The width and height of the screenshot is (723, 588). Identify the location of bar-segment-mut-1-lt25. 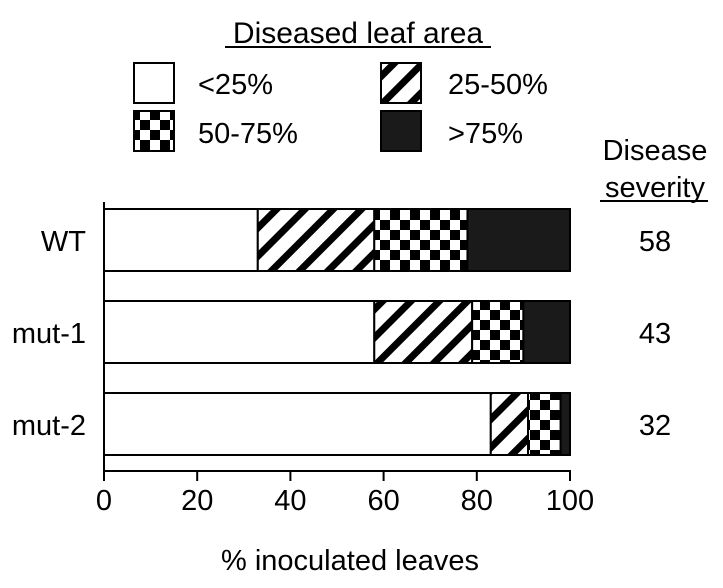
(239, 332).